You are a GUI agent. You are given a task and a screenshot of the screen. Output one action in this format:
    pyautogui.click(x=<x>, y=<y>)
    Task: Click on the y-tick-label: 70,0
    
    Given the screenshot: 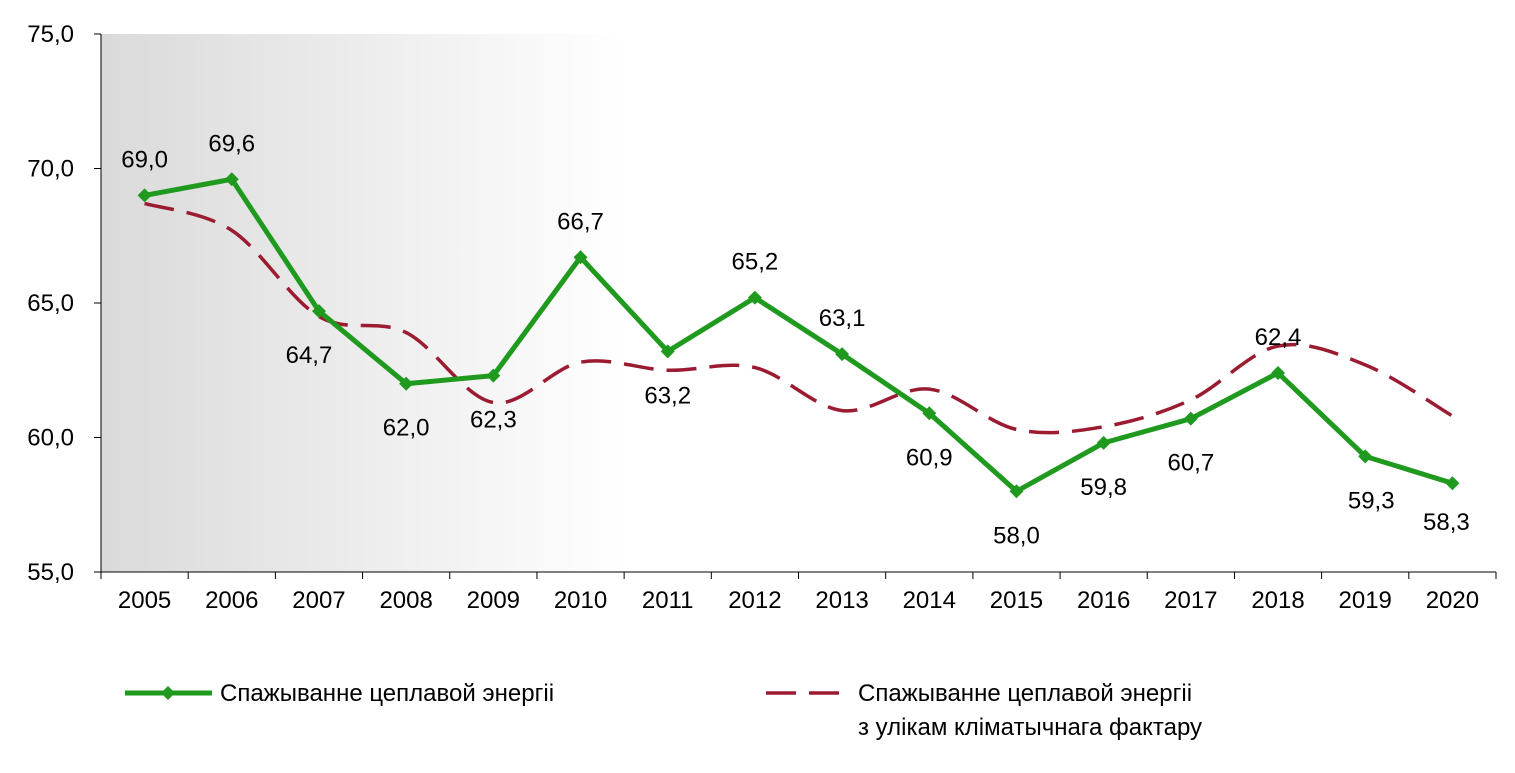 What is the action you would take?
    pyautogui.click(x=50, y=169)
    